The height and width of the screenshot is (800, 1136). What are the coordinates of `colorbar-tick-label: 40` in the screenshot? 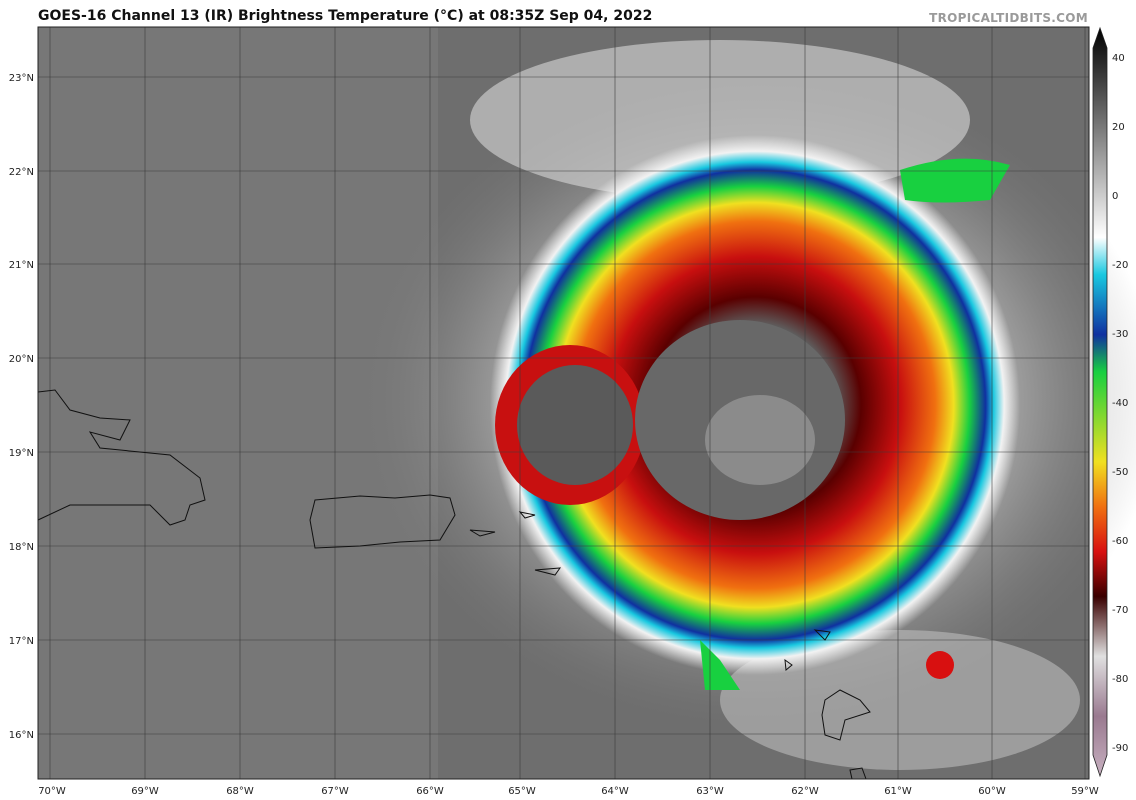 It's located at (1118, 58).